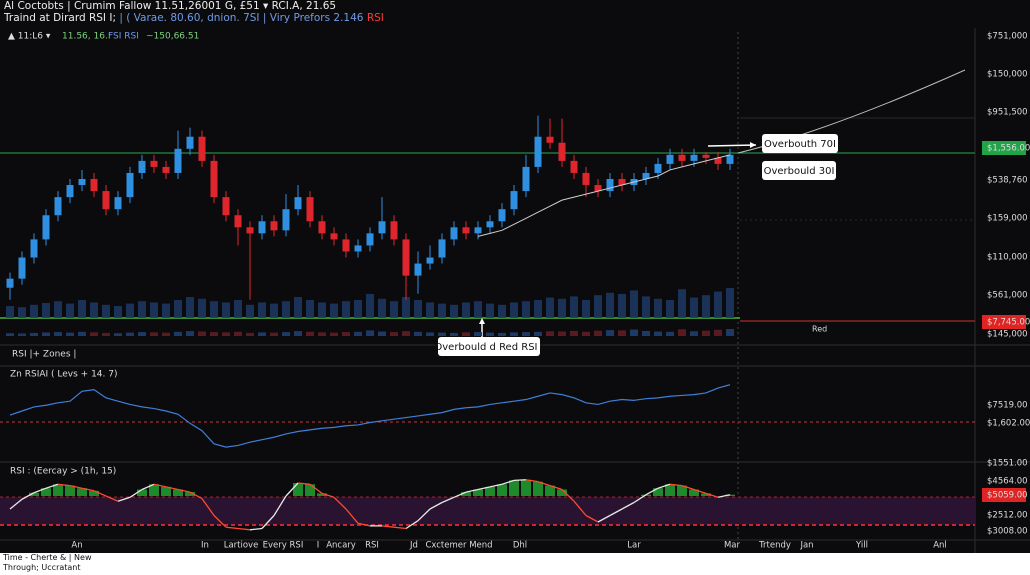  Describe the element at coordinates (1007, 464) in the screenshot. I see `pane-axis-label: $1551.00` at that location.